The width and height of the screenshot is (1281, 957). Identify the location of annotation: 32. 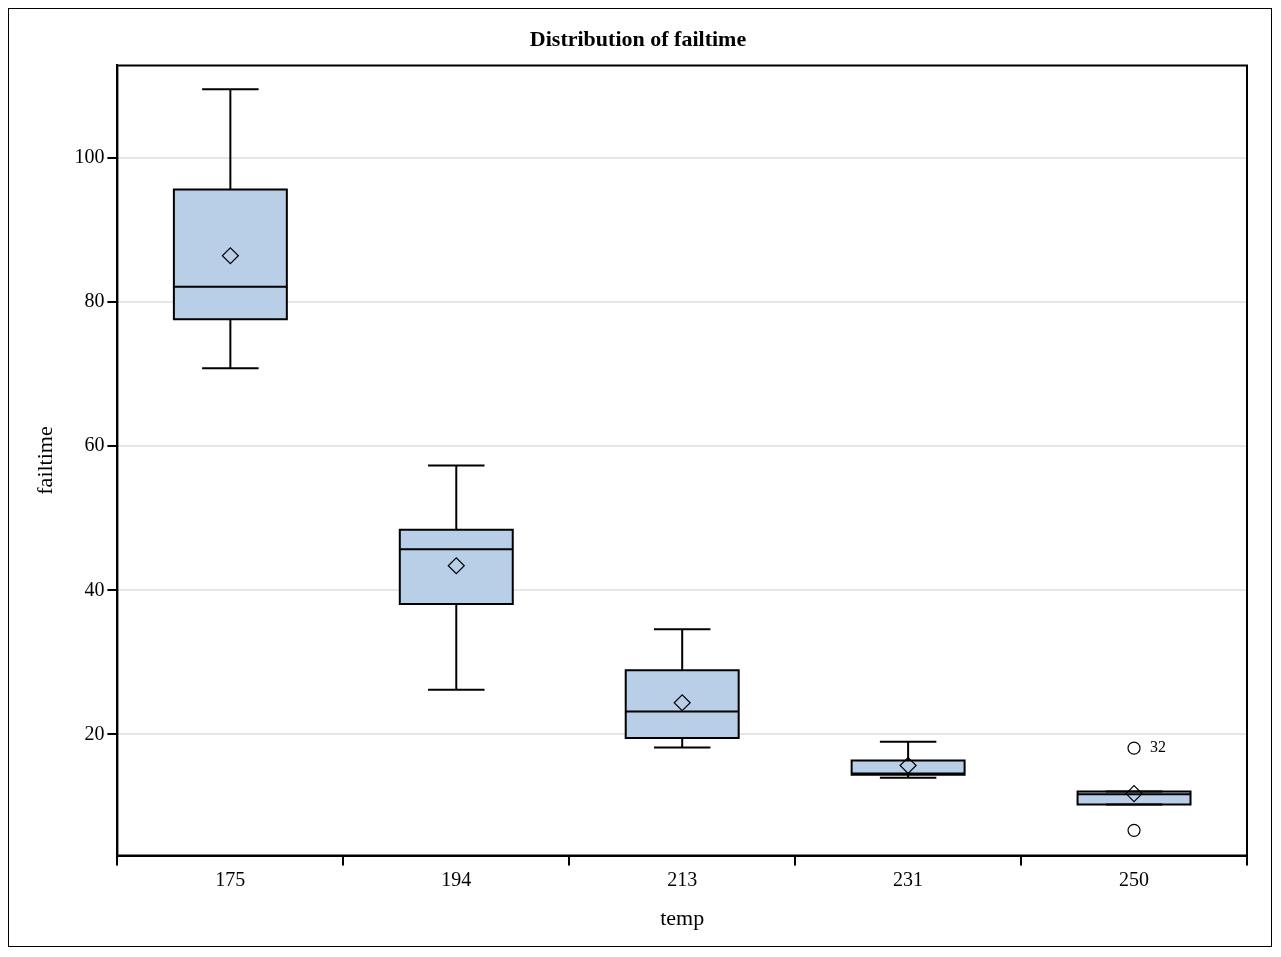
(1158, 747).